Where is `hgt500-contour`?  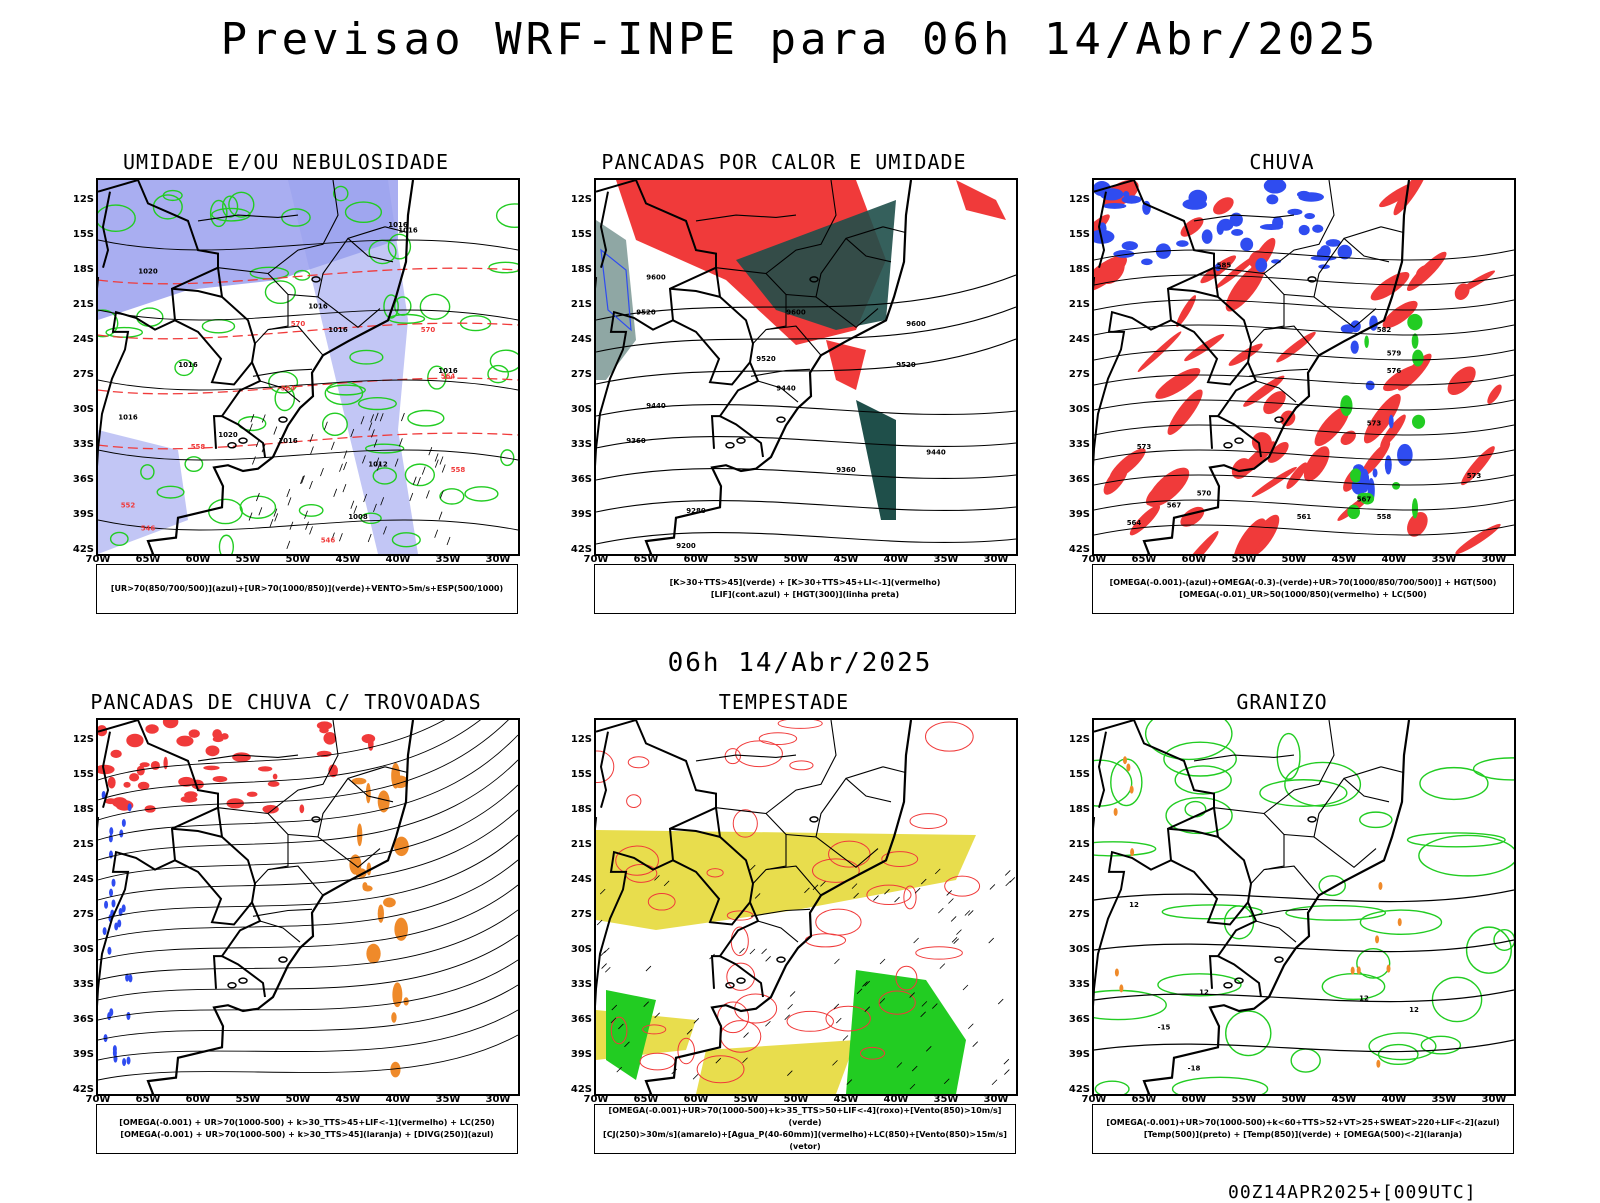 hgt500-contour is located at coordinates (1304, 530).